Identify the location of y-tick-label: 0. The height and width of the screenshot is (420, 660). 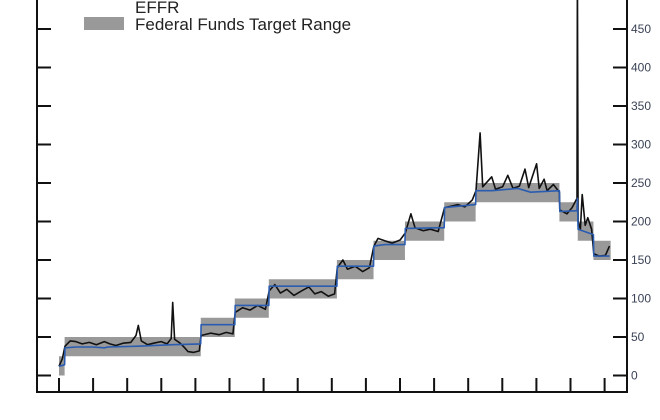
(634, 376).